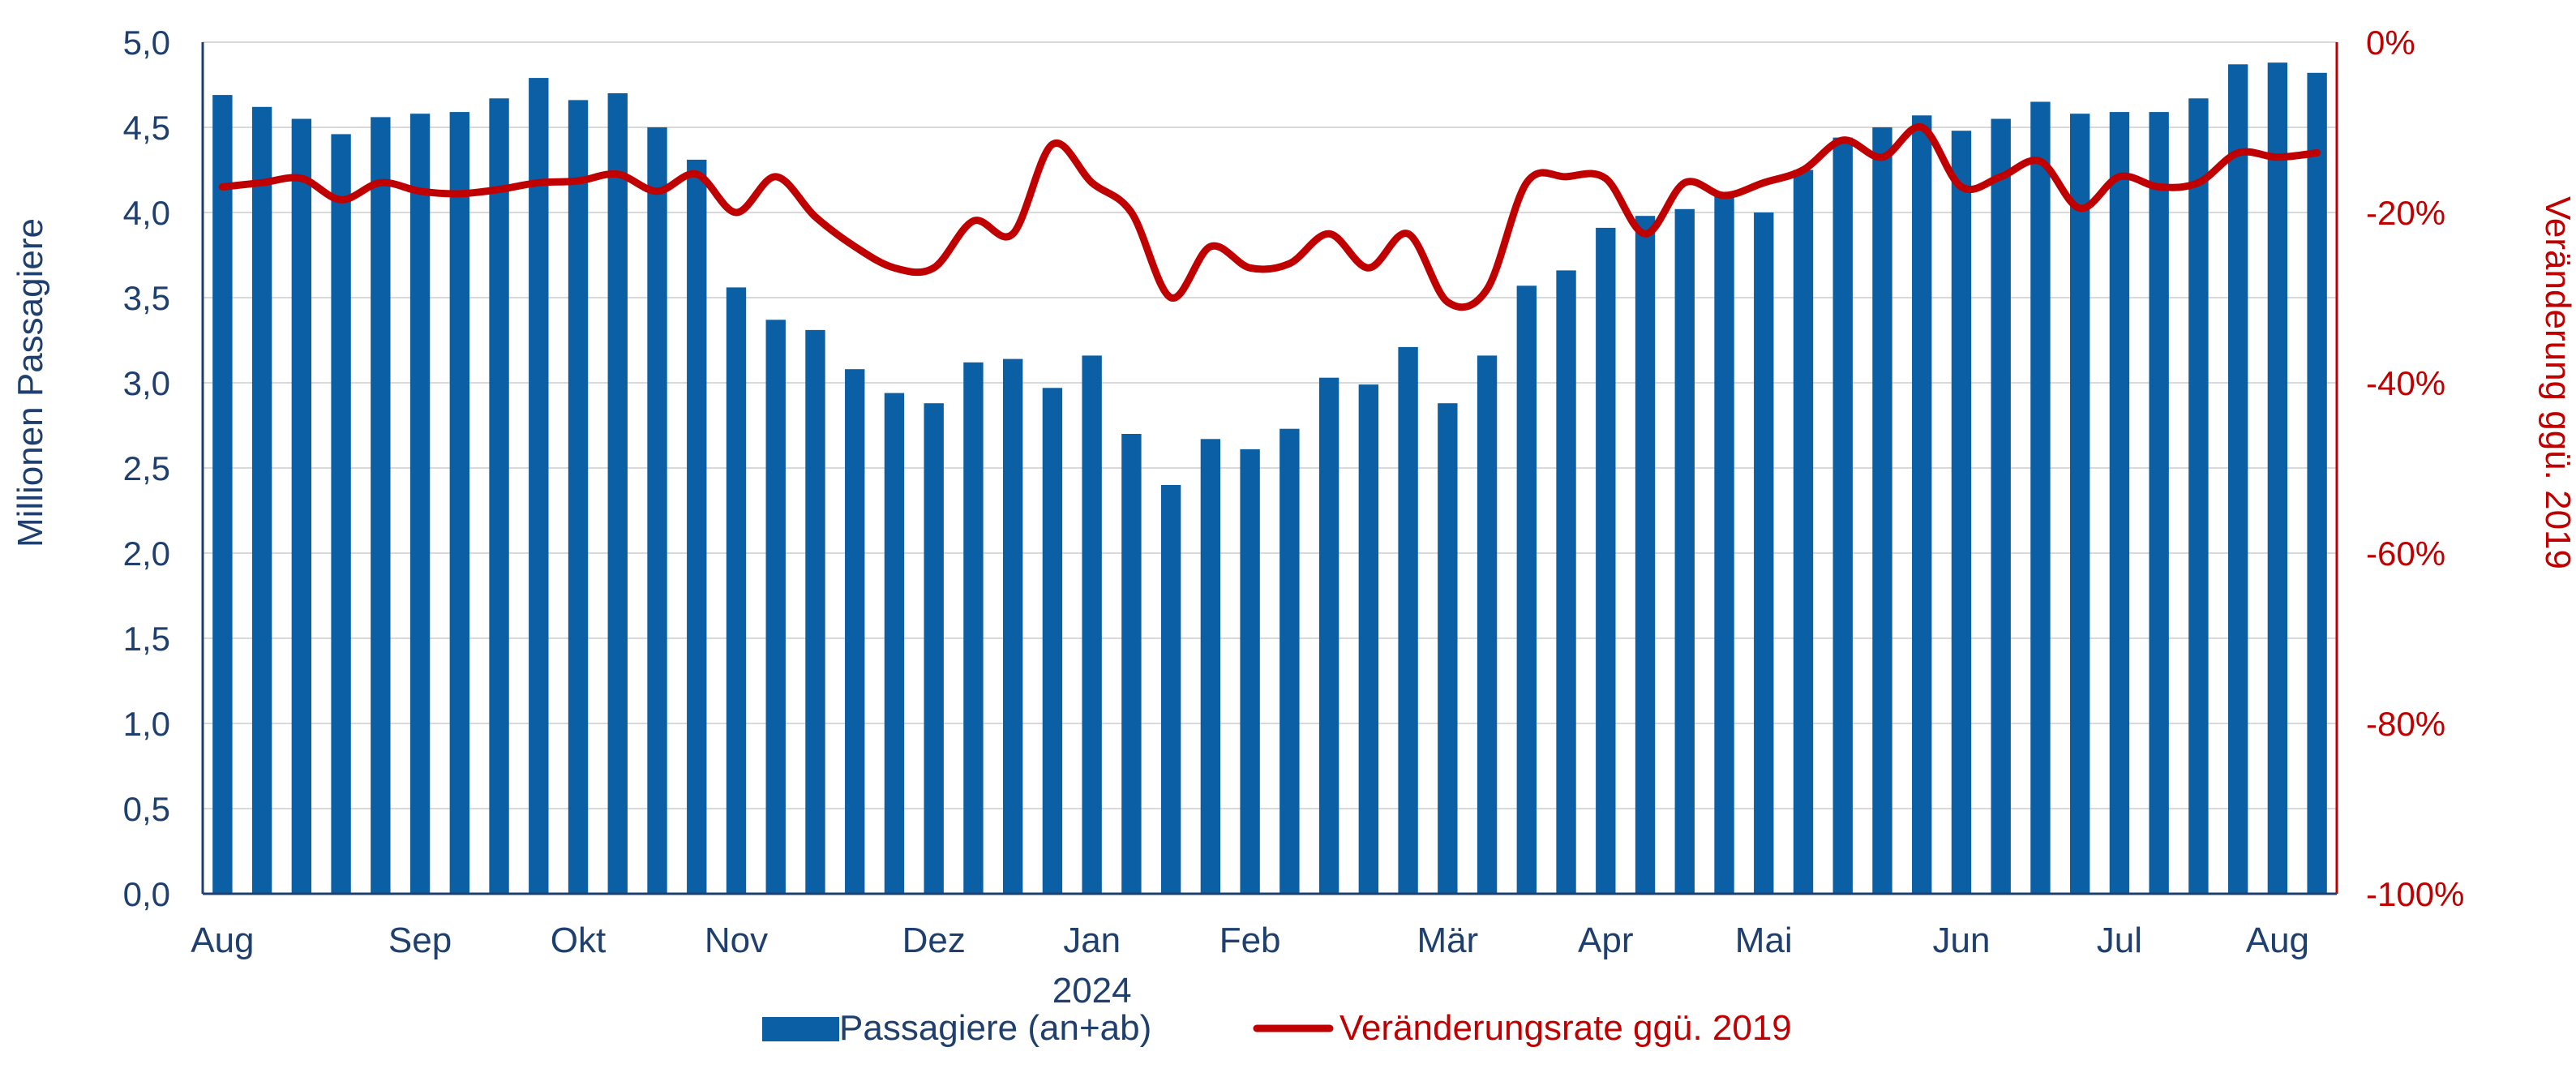 This screenshot has height=1073, width=2576. What do you see at coordinates (146, 383) in the screenshot?
I see `y-left-tick-label: 3,0` at bounding box center [146, 383].